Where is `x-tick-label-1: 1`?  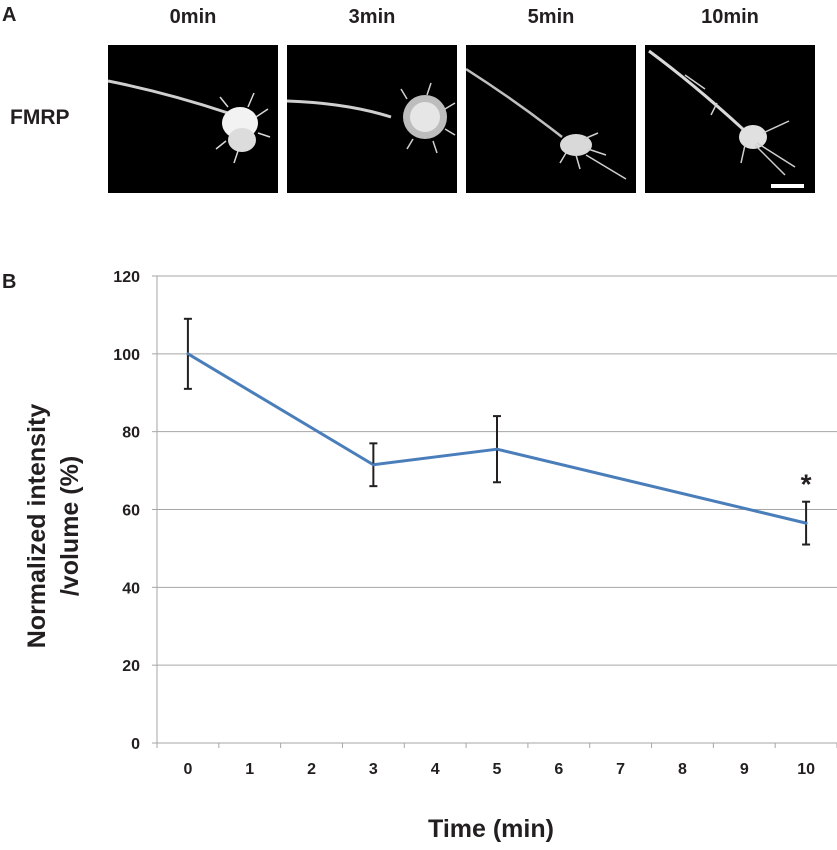
x-tick-label-1: 1 is located at coordinates (249, 769).